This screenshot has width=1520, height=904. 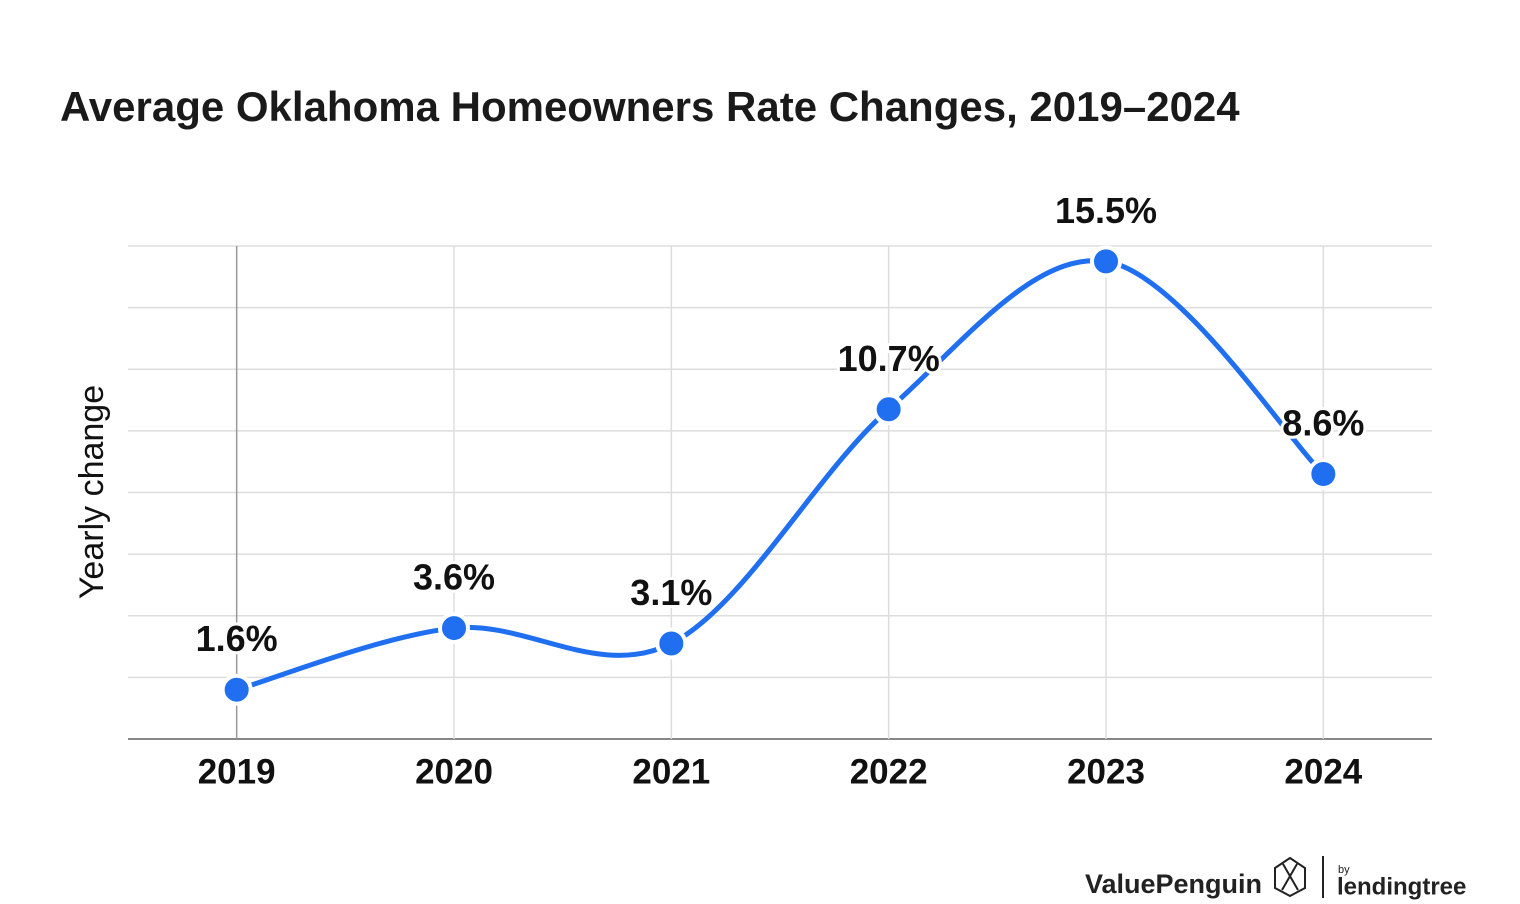 What do you see at coordinates (1290, 877) in the screenshot?
I see `brand-icon` at bounding box center [1290, 877].